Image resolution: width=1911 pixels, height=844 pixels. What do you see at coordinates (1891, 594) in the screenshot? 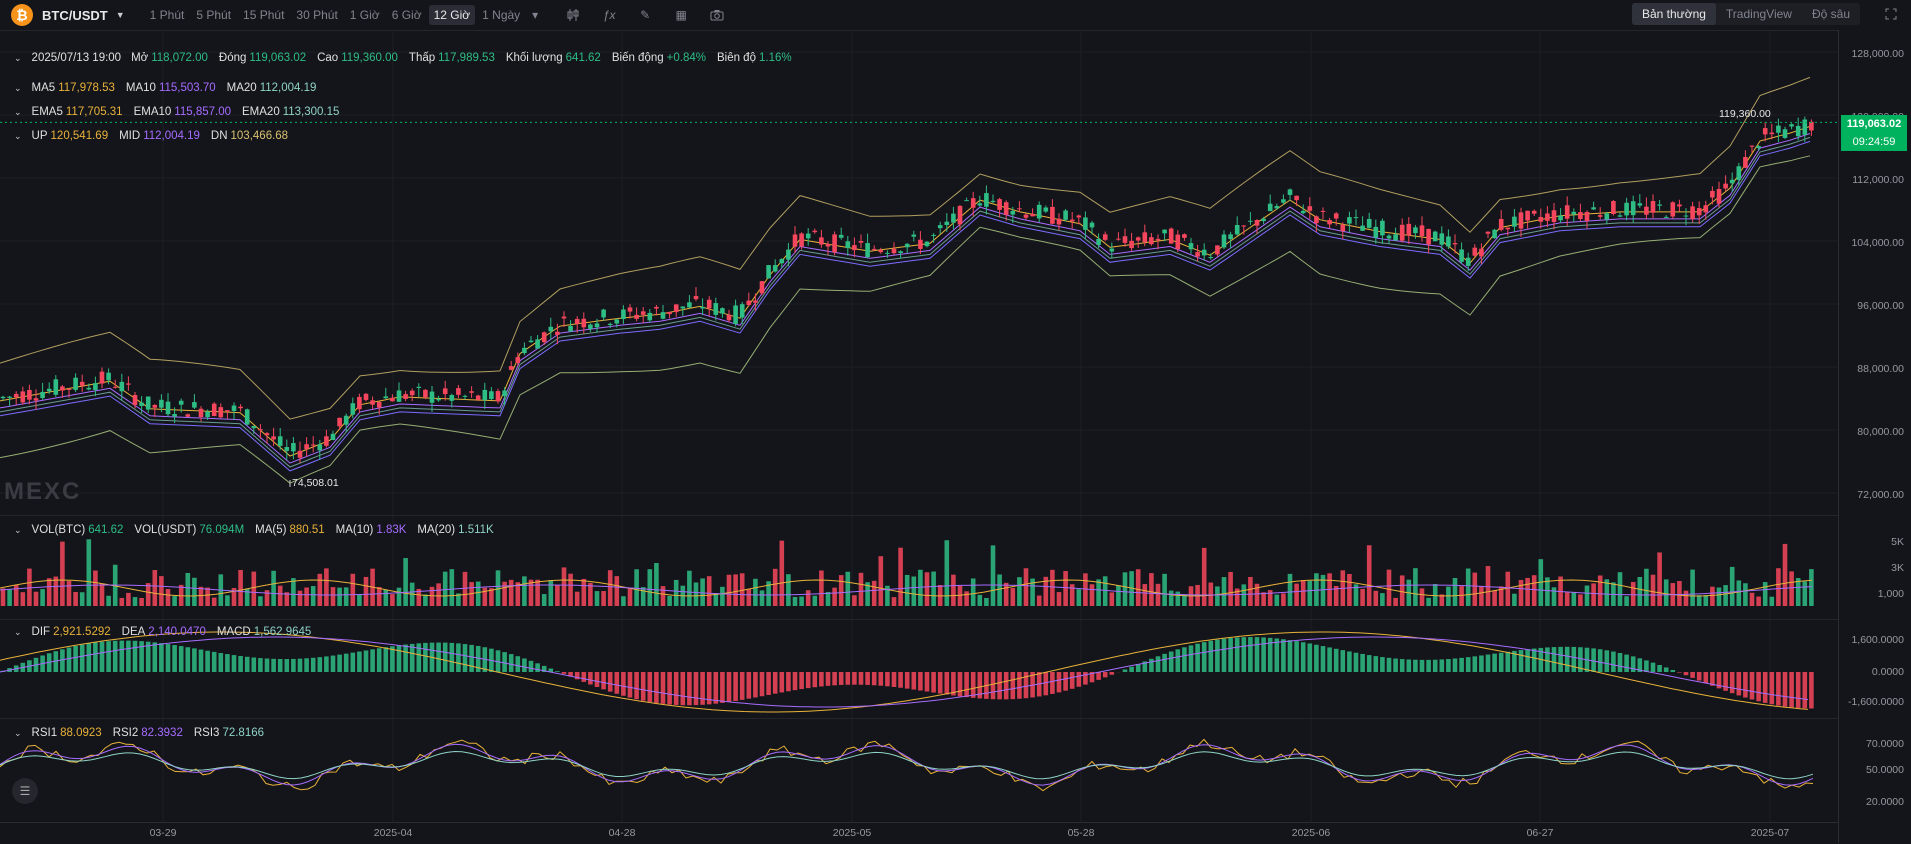
I see `volume-tick: 1,000` at bounding box center [1891, 594].